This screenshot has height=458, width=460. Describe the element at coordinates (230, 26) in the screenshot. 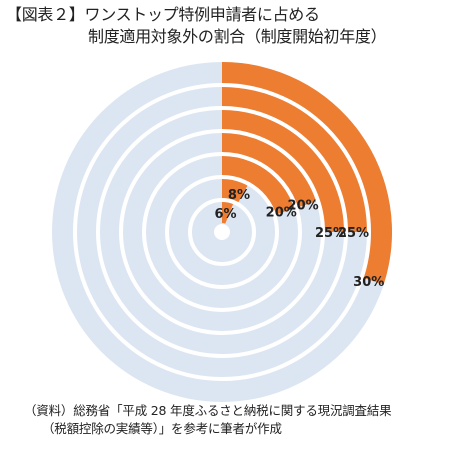

I see `chart-title: 【図表２】ワンストップ特例申請者に占める 制度適用対象外の割合（制度開始初年度）` at that location.